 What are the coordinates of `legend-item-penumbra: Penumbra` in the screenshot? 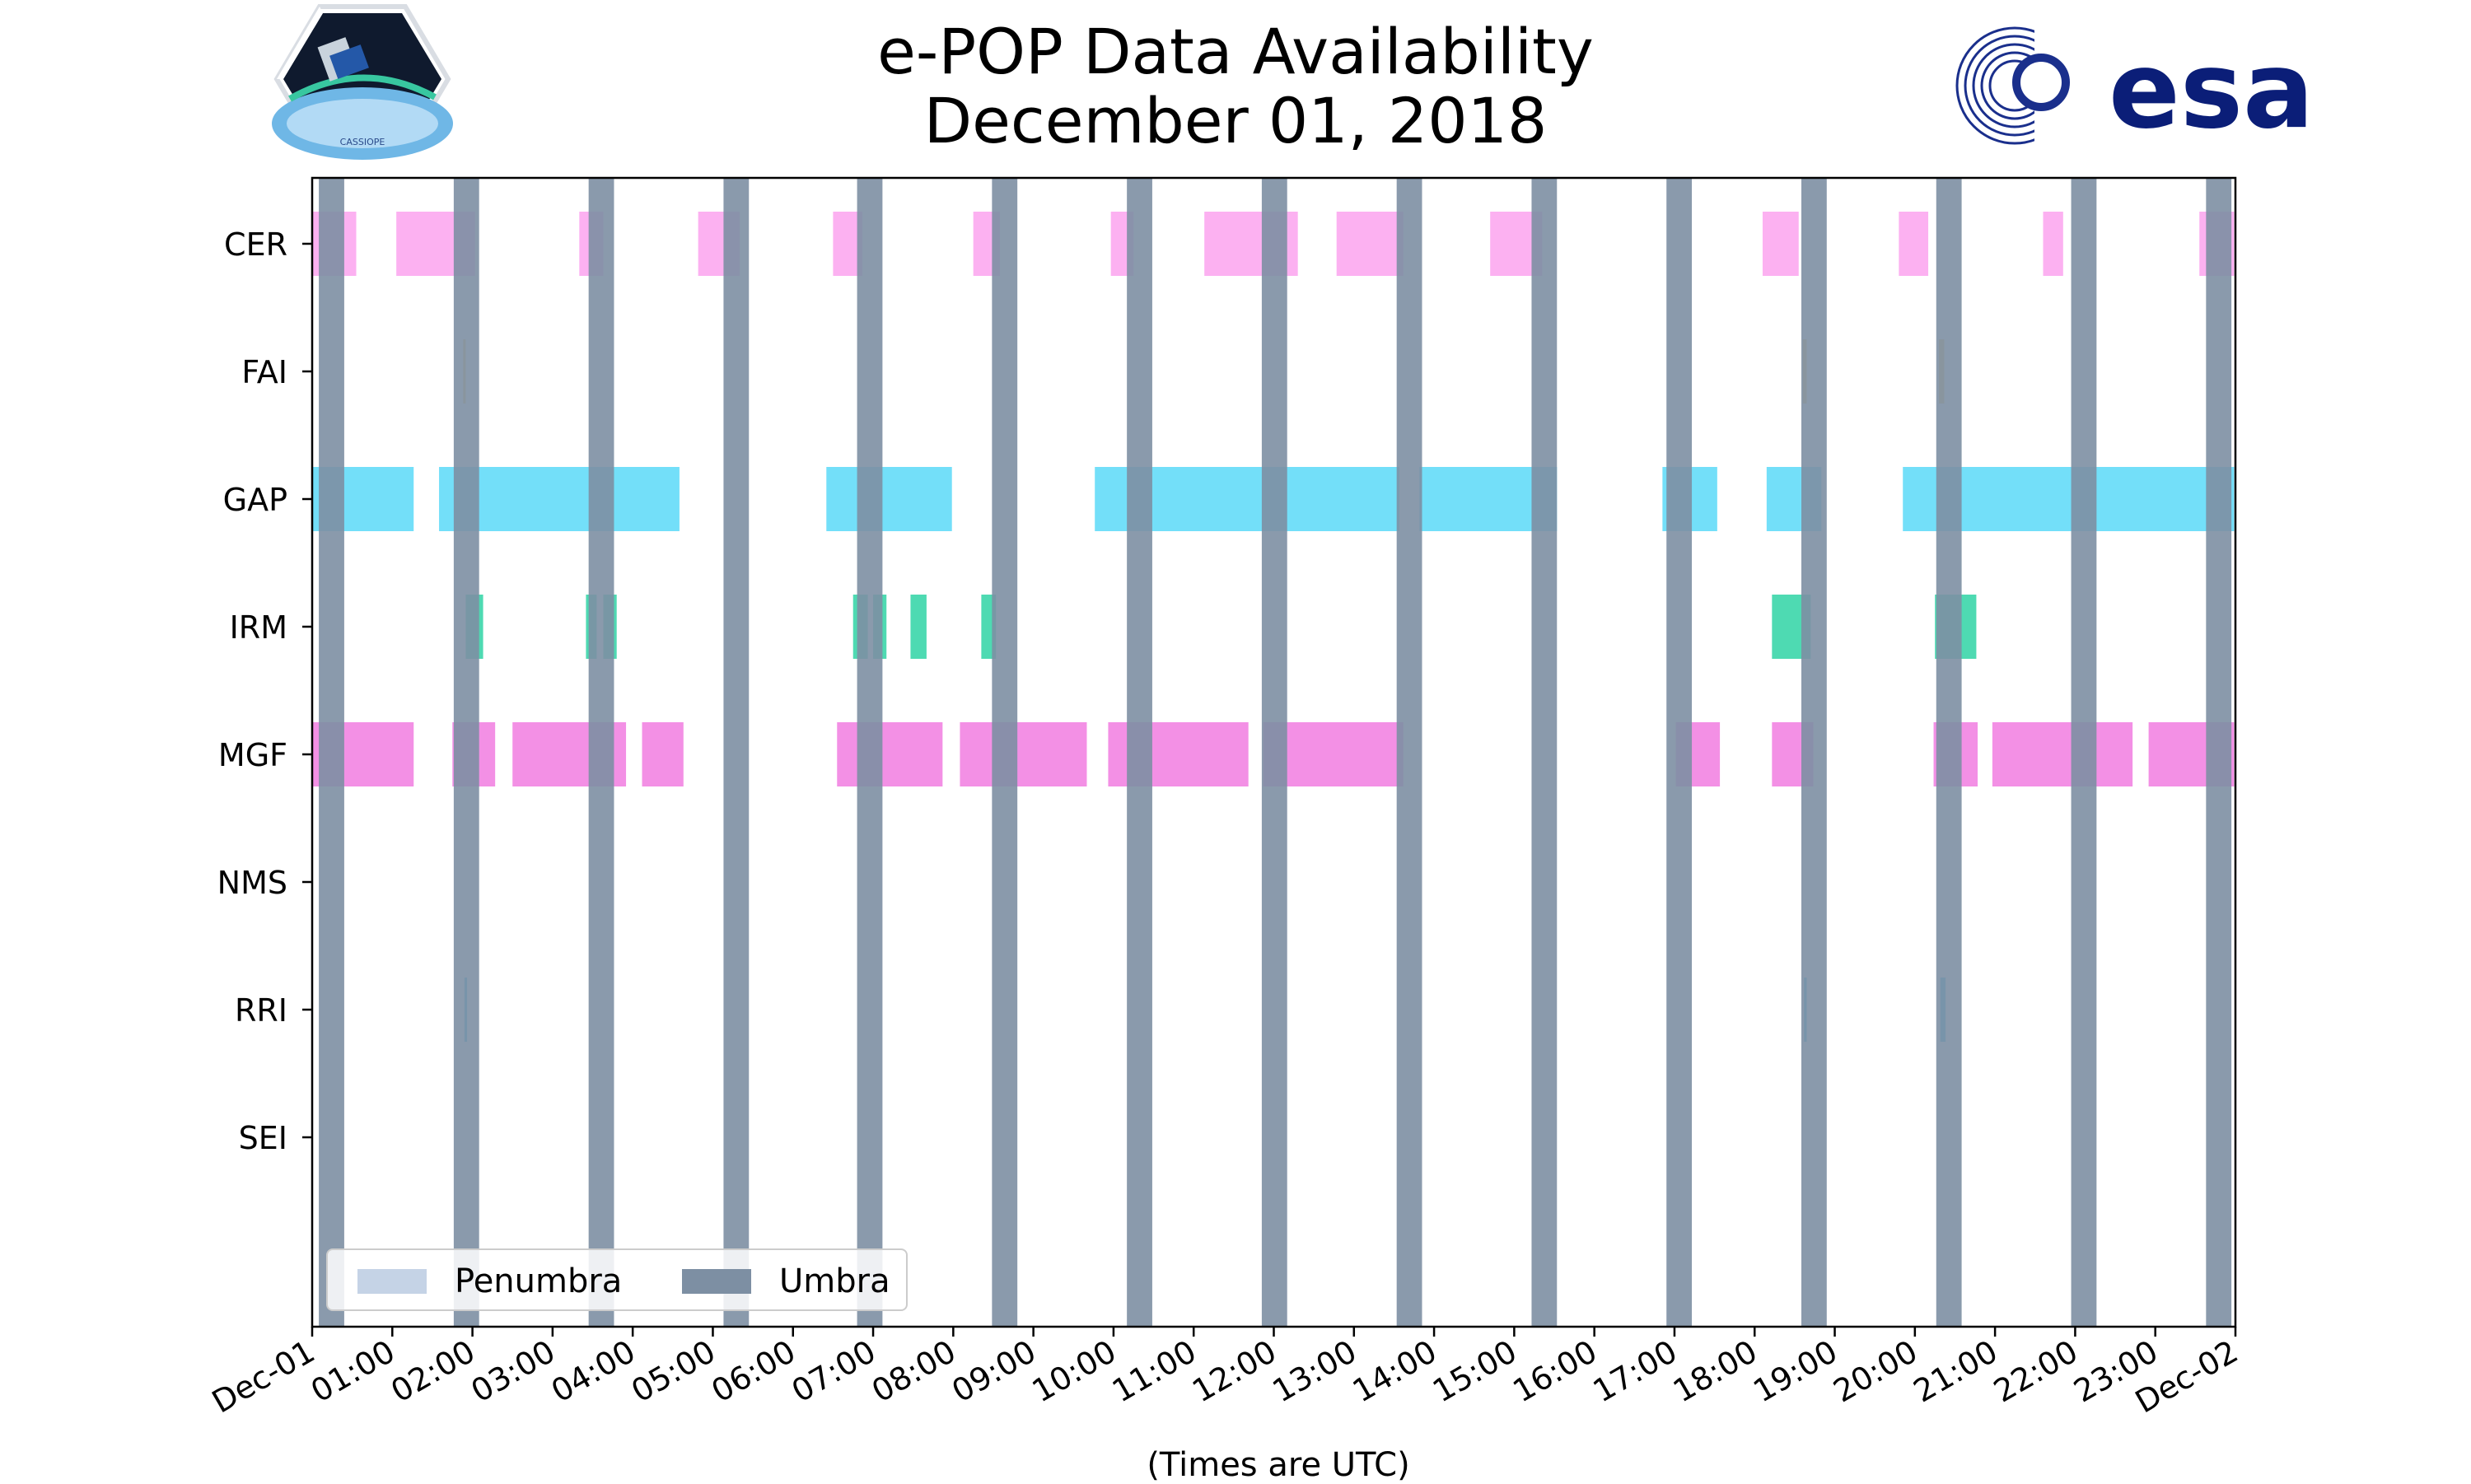 It's located at (489, 1281).